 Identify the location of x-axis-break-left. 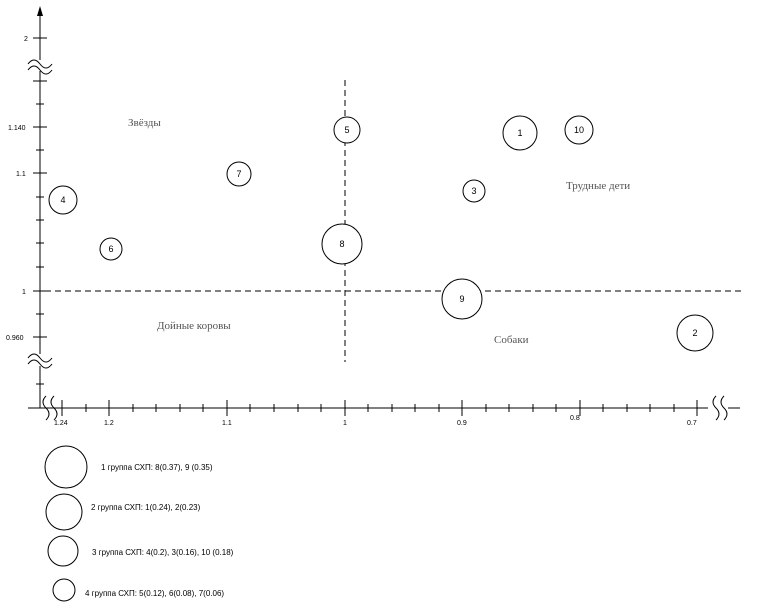
(50, 408).